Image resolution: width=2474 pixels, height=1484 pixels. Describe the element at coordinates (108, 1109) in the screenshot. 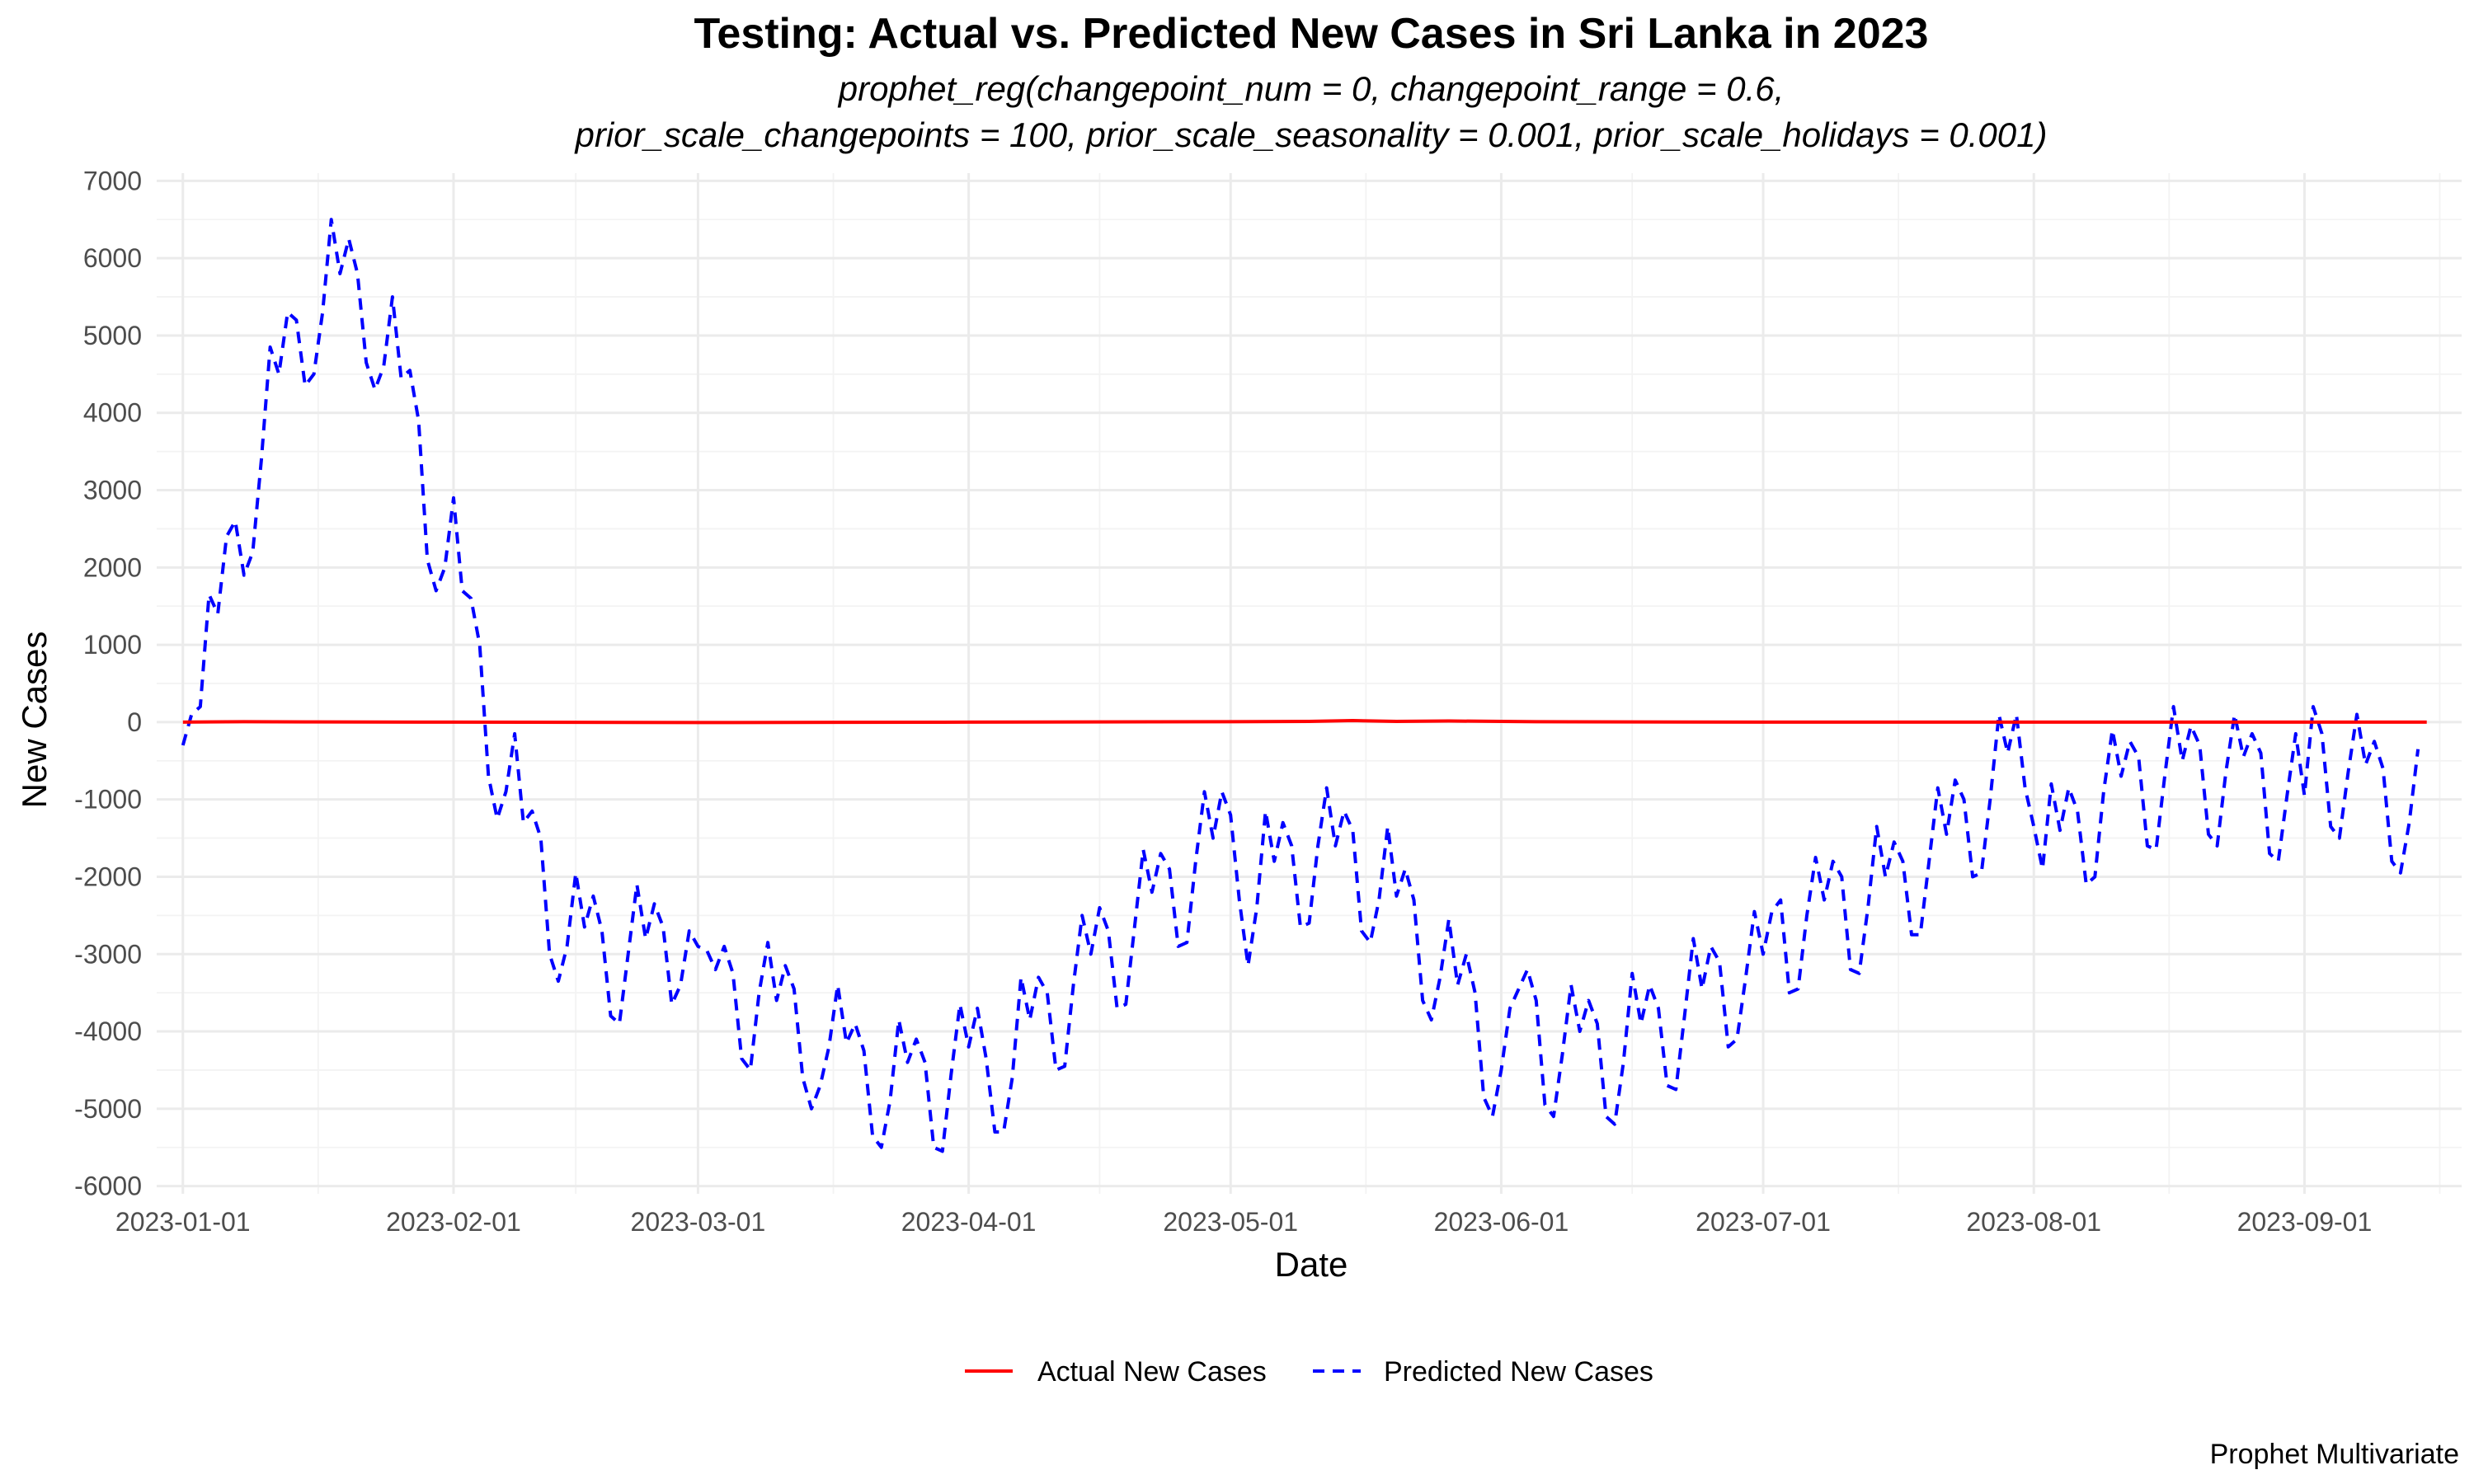

I see `y-tick-label: -5000` at that location.